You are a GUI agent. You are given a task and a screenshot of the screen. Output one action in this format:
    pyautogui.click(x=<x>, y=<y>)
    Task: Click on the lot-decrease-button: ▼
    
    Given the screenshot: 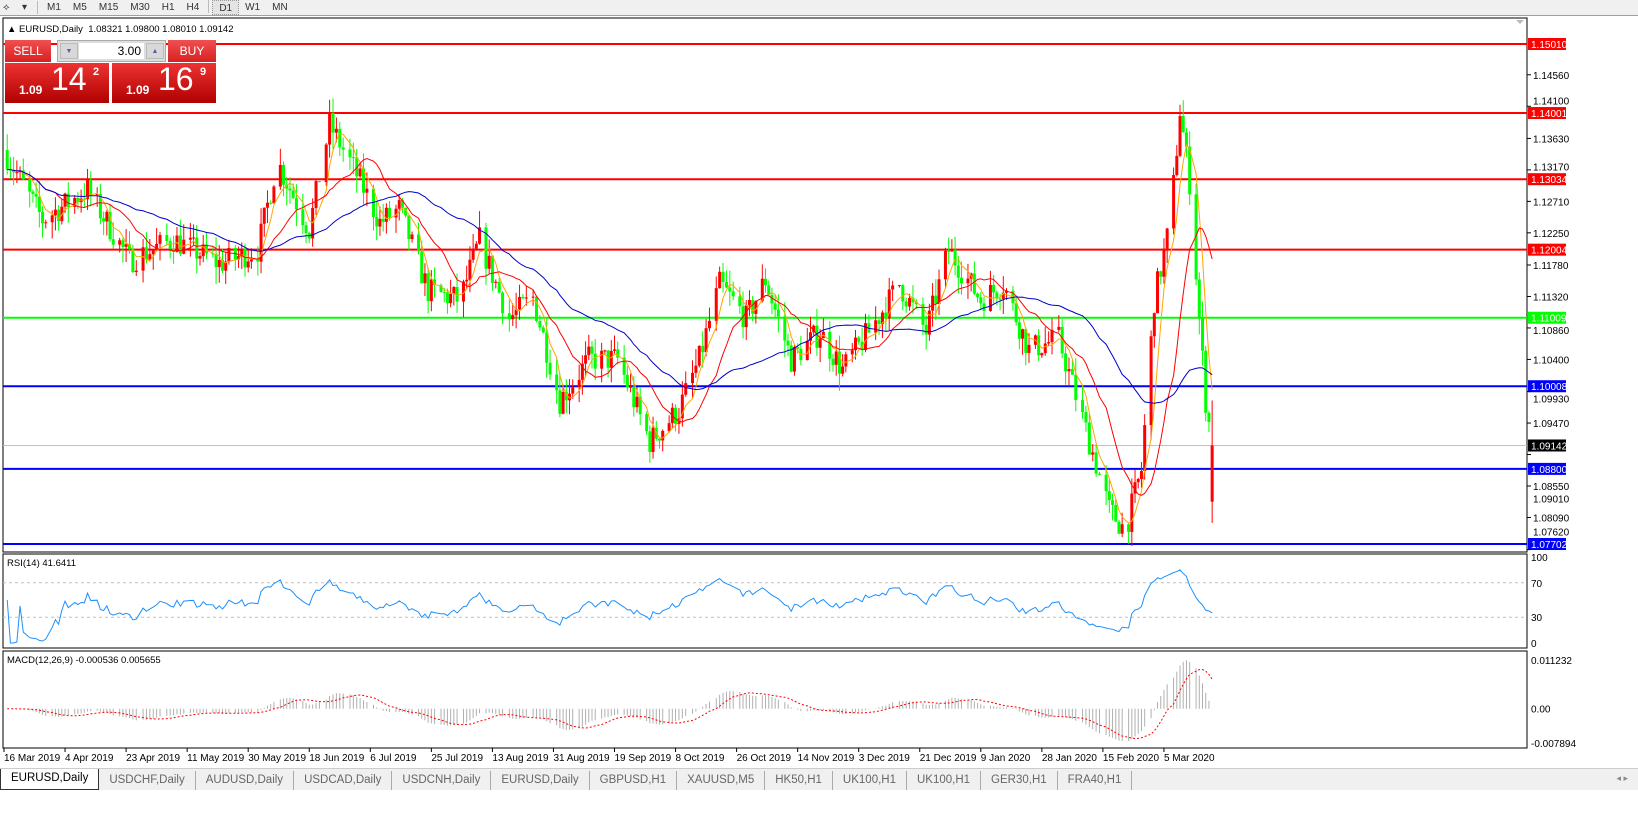 What is the action you would take?
    pyautogui.click(x=69, y=51)
    